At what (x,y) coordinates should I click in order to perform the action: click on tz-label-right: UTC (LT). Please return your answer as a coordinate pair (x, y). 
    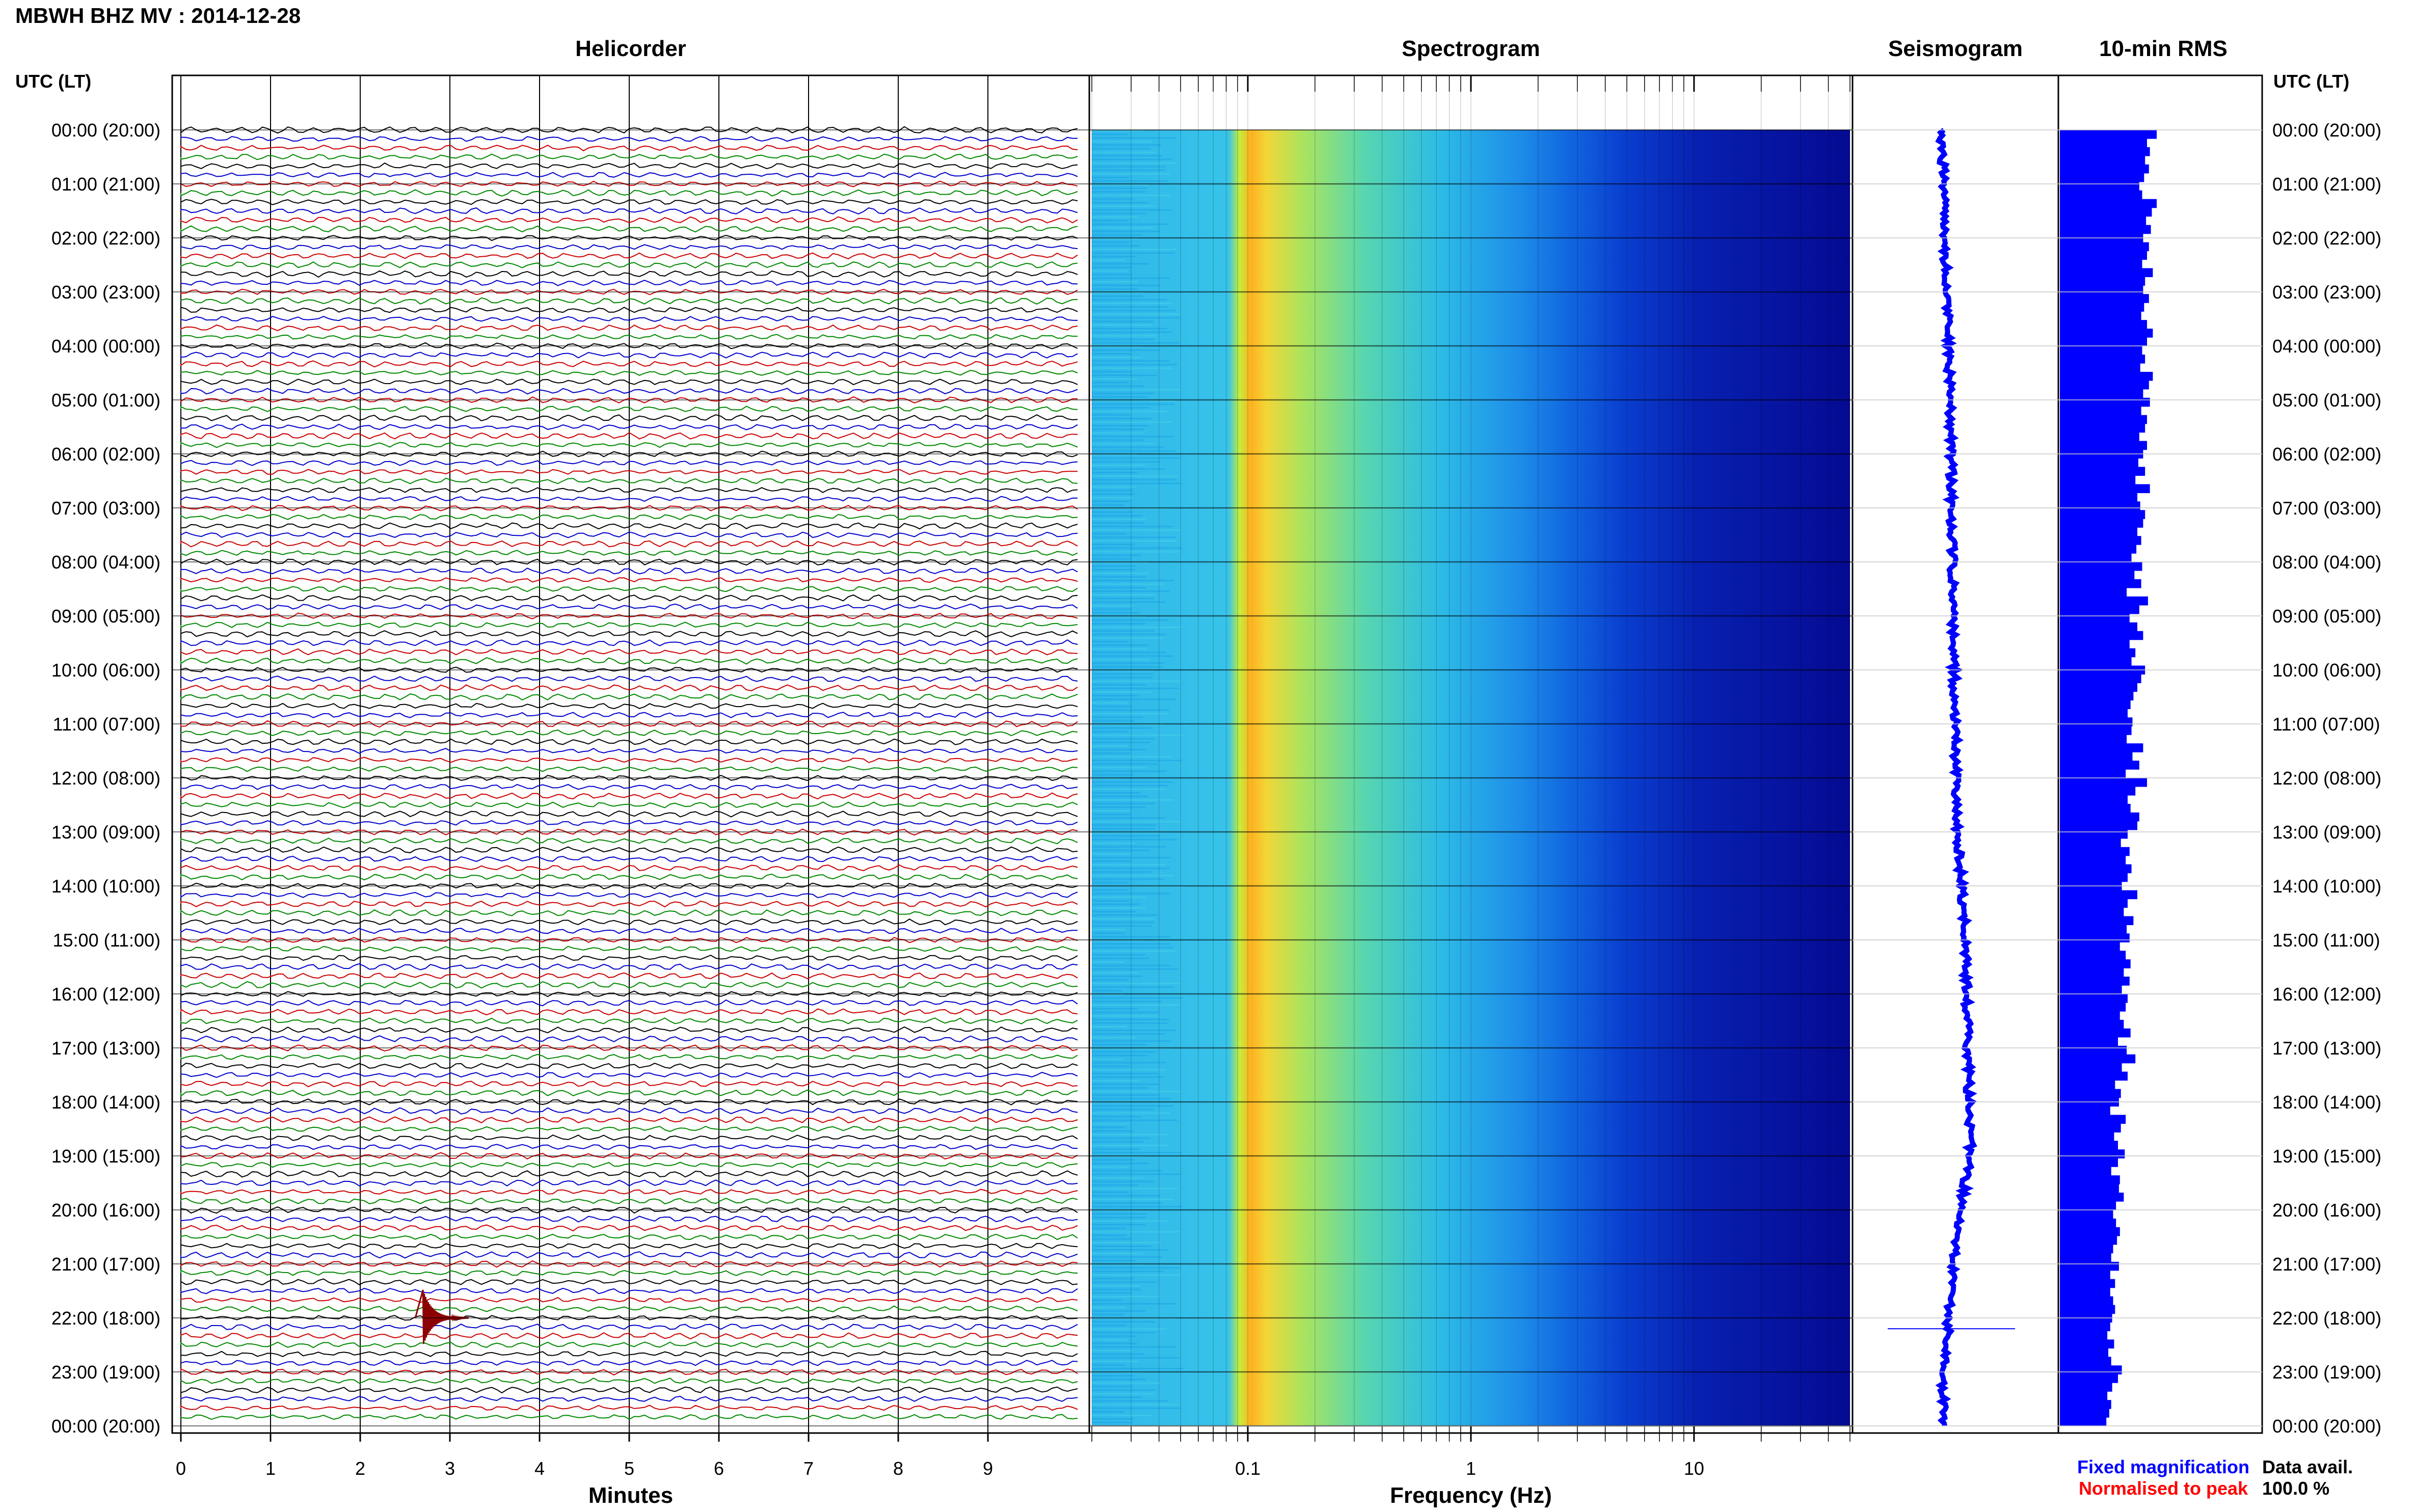
    Looking at the image, I should click on (2311, 81).